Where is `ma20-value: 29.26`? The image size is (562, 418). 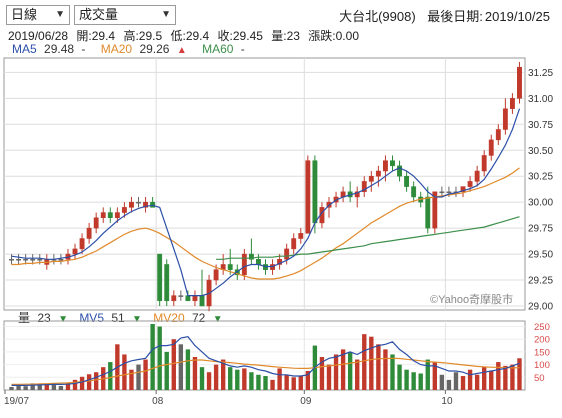 ma20-value: 29.26 is located at coordinates (154, 49).